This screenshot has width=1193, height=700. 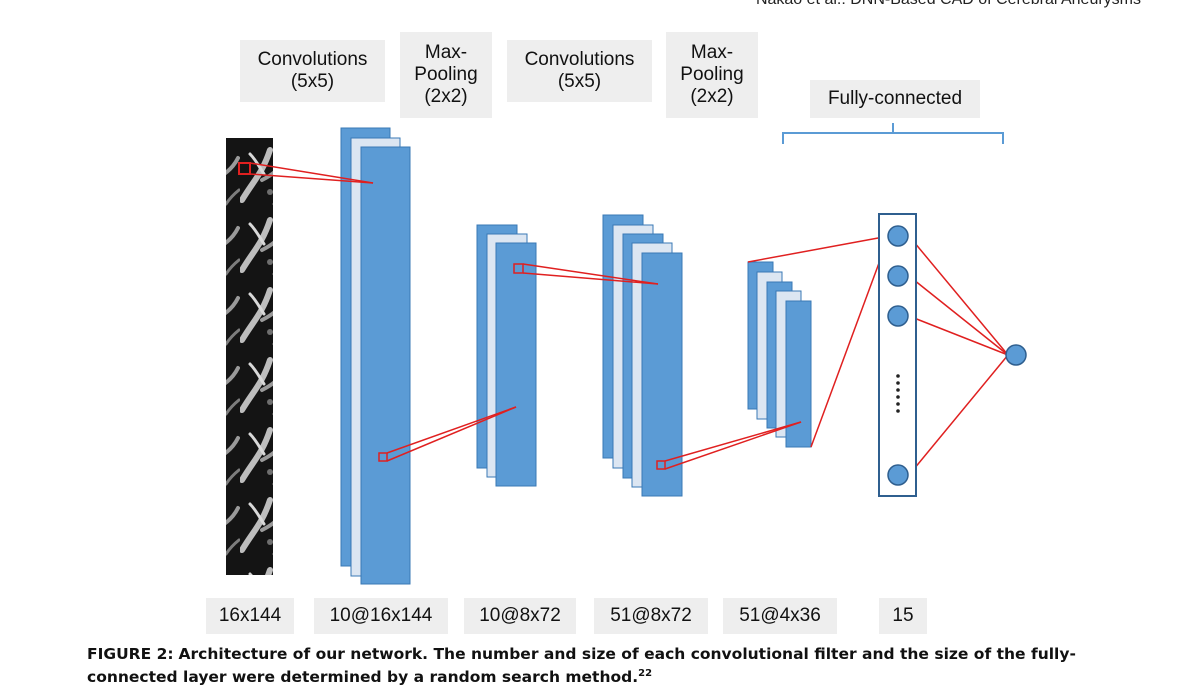 I want to click on input-image-strip, so click(x=249, y=356).